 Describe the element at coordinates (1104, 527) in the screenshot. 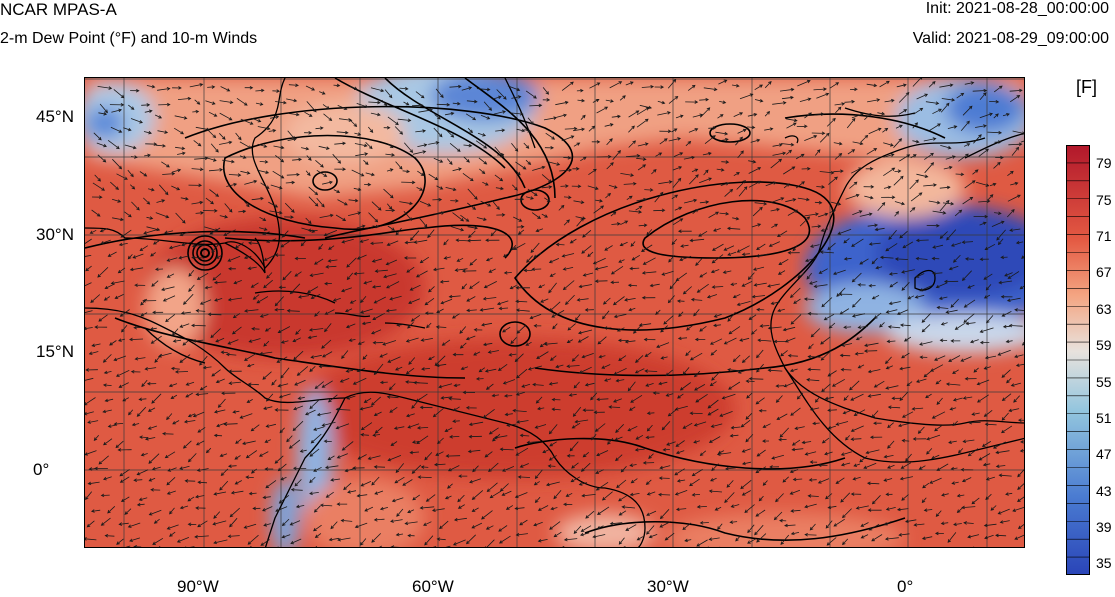

I see `colorbar-label-39: 39` at that location.